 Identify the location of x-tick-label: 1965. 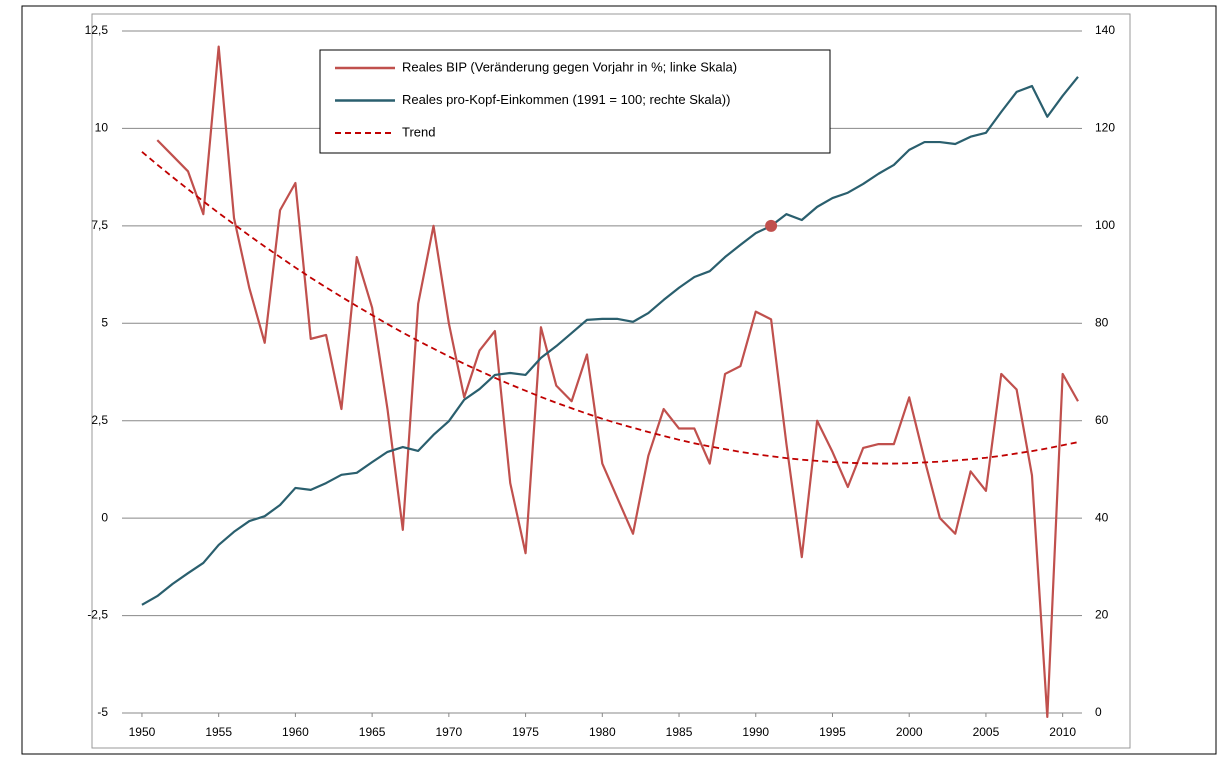
(372, 732).